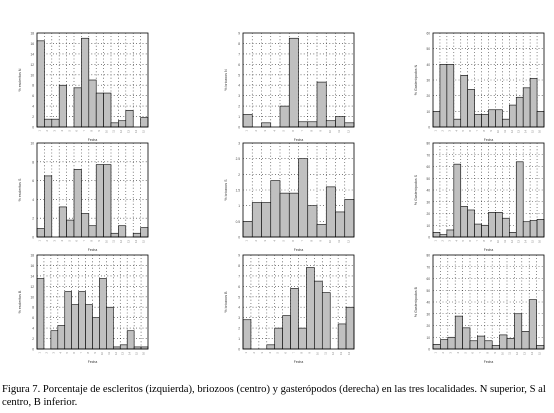 The image size is (554, 413). I want to click on x-tick-label: 1, so click(40, 130).